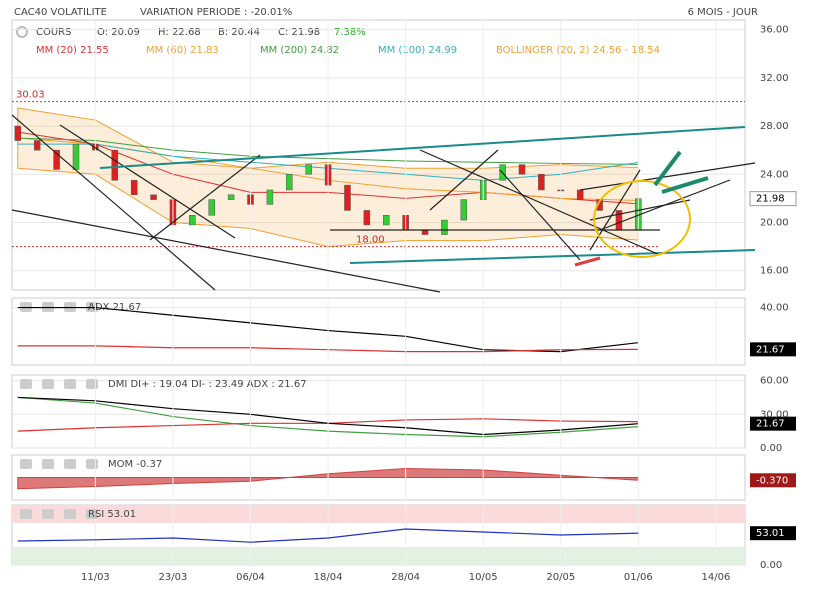  Describe the element at coordinates (774, 126) in the screenshot. I see `y-tick-label: 28.00` at that location.